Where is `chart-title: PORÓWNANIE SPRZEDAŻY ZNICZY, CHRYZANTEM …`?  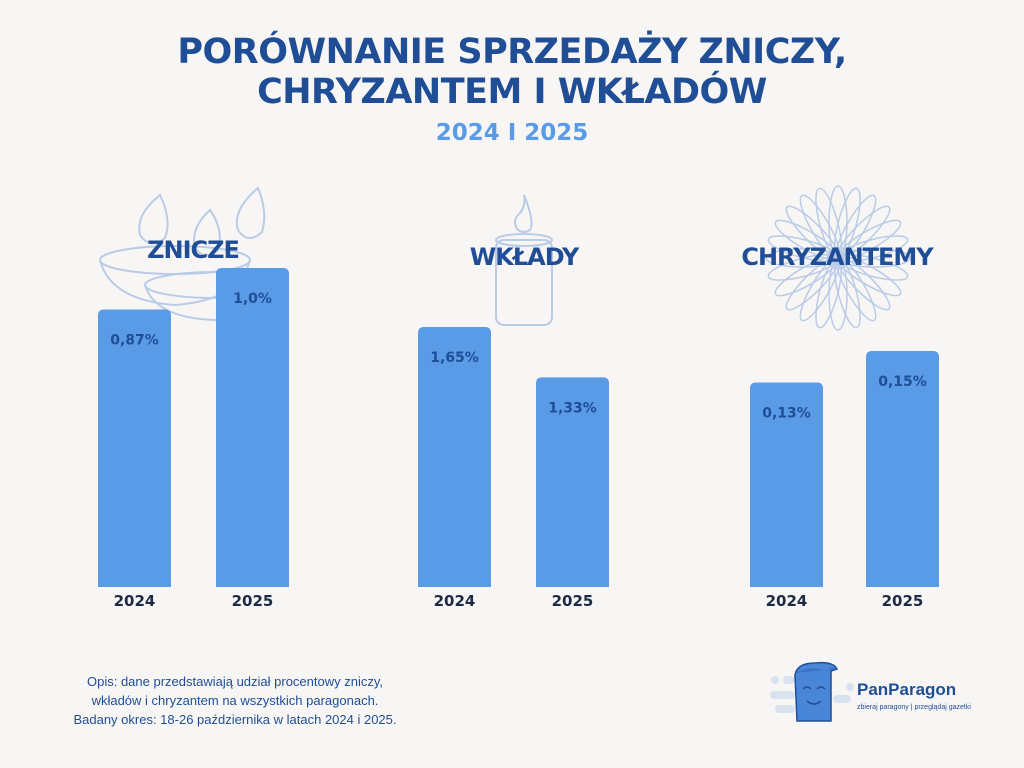
chart-title: PORÓWNANIE SPRZEDAŻY ZNICZY, CHRYZANTEM … is located at coordinates (512, 72).